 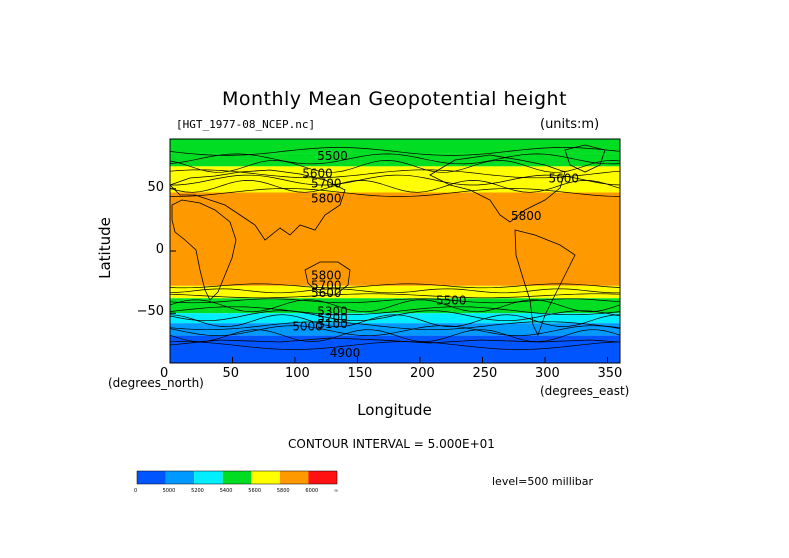 I want to click on colorbar-frame, so click(x=237, y=477).